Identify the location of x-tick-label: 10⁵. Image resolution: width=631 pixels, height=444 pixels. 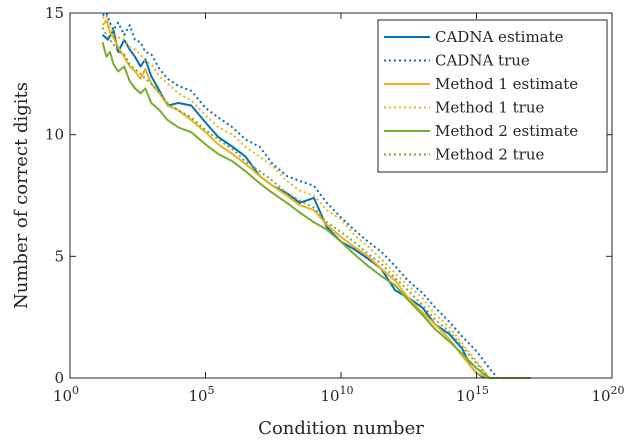
(201, 394).